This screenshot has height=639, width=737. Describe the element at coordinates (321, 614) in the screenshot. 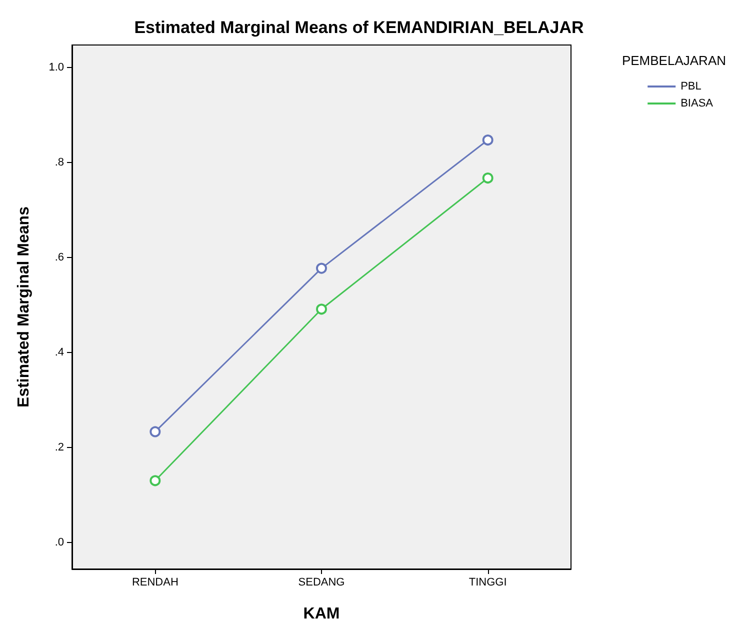

I see `x-axis-title: KAM` at that location.